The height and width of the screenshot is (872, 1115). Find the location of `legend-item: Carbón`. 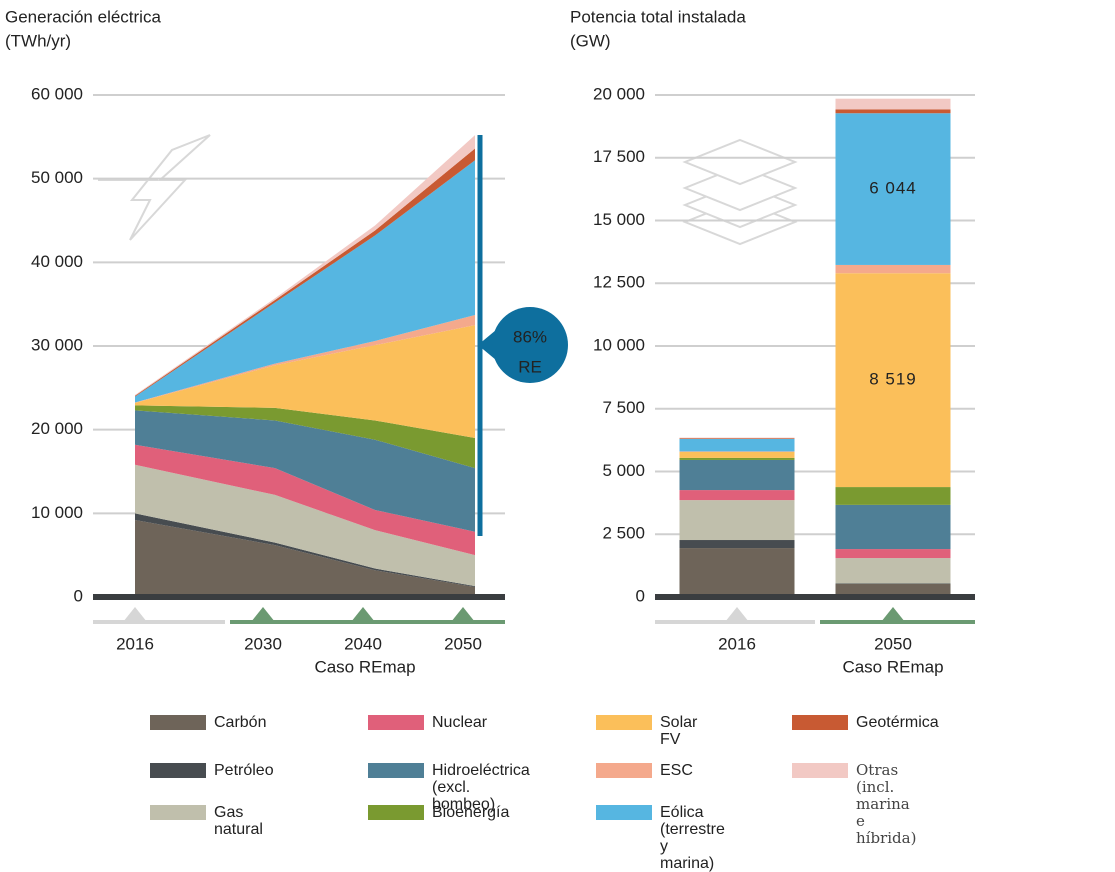

legend-item: Carbón is located at coordinates (208, 722).